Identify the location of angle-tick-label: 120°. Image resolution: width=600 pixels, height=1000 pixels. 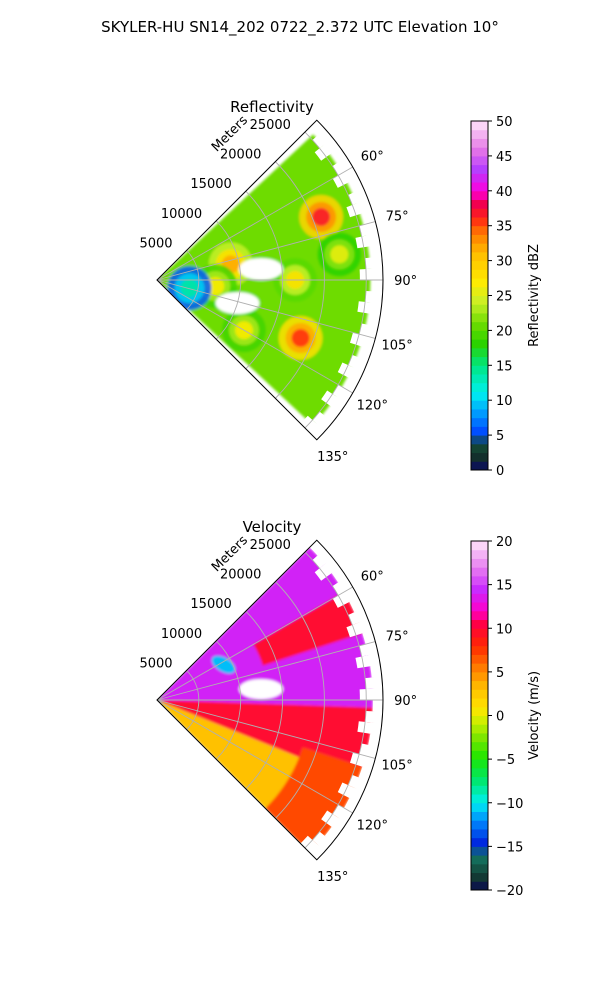
(372, 825).